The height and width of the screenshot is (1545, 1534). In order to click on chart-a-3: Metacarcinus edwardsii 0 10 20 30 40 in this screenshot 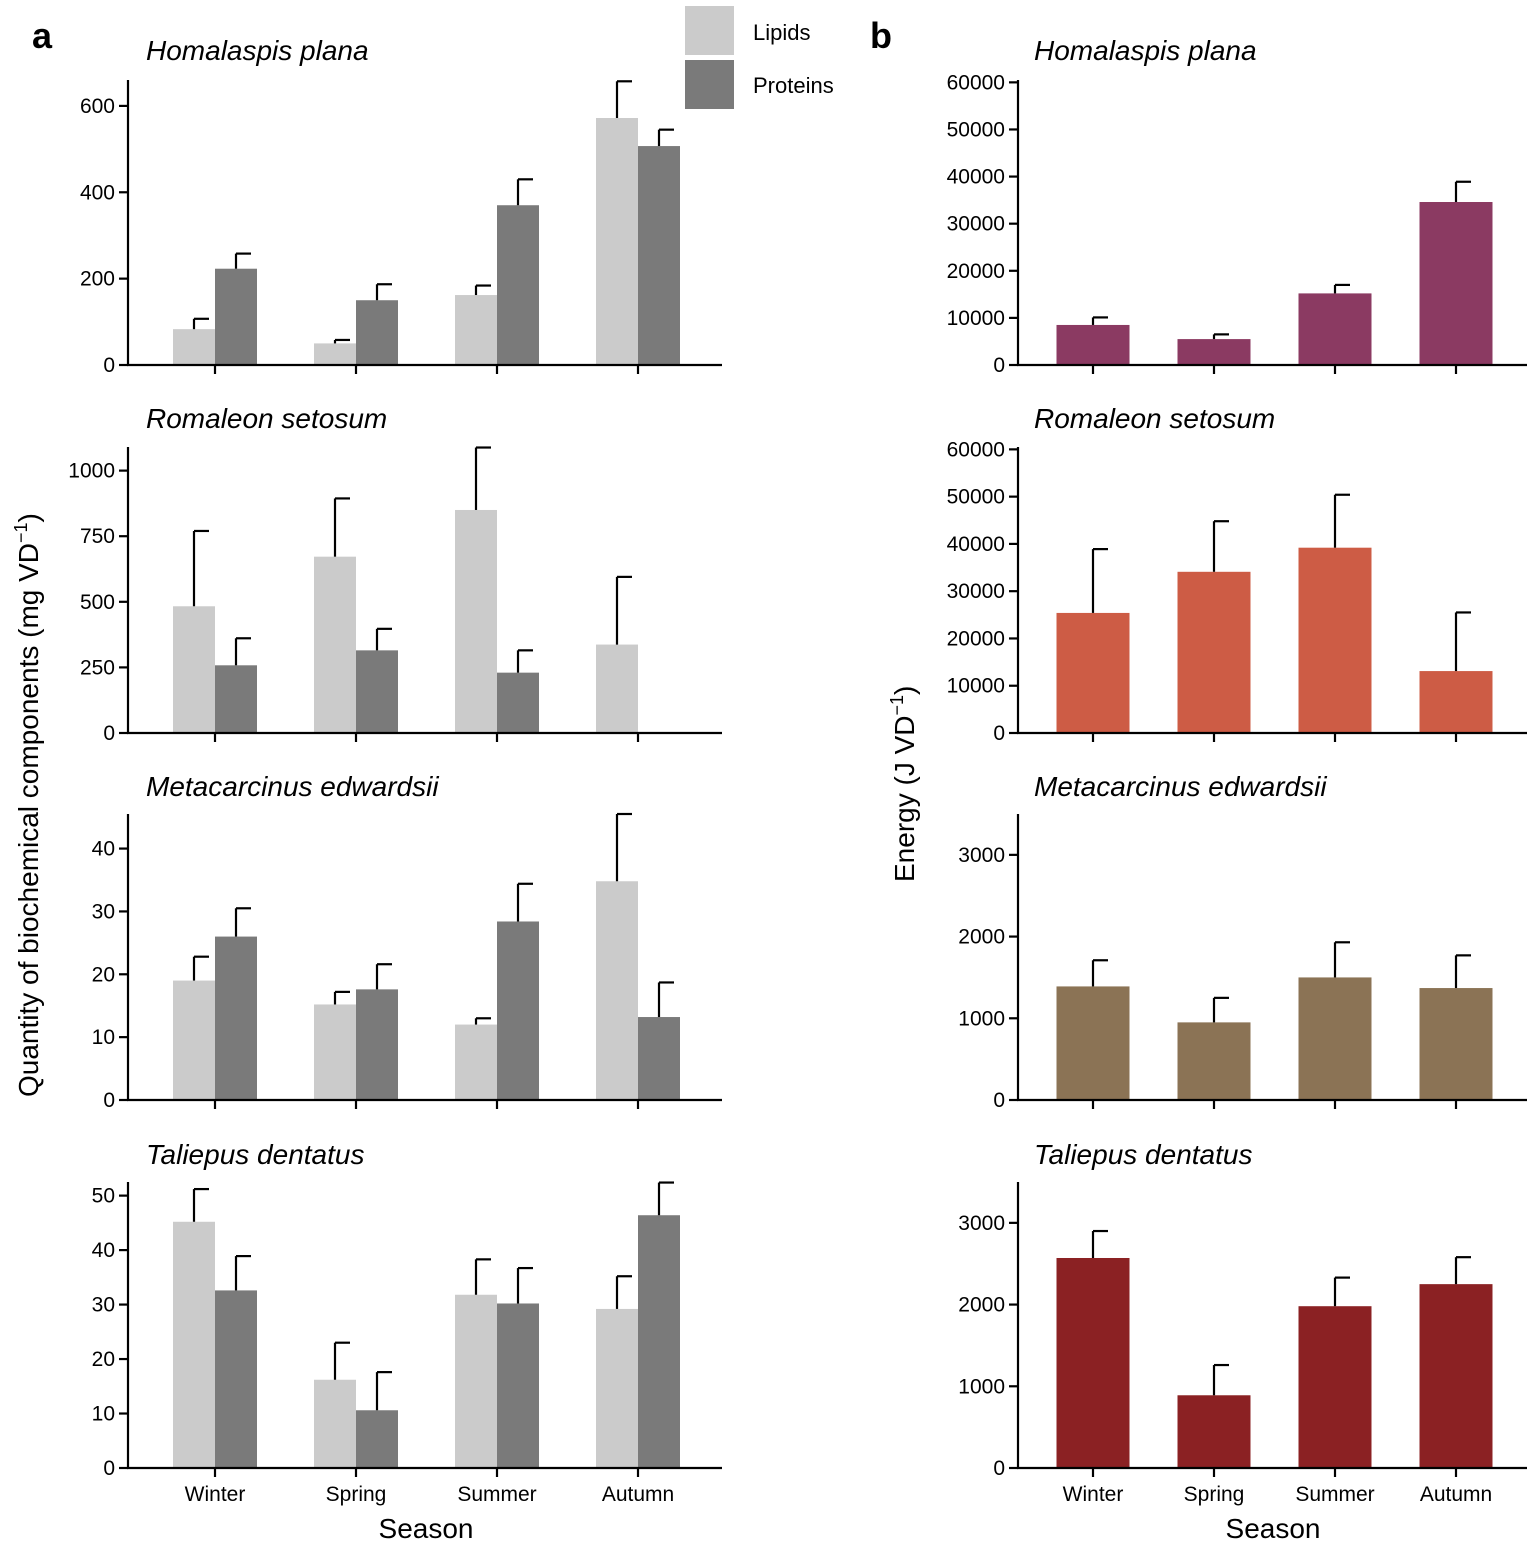, I will do `click(407, 941)`.